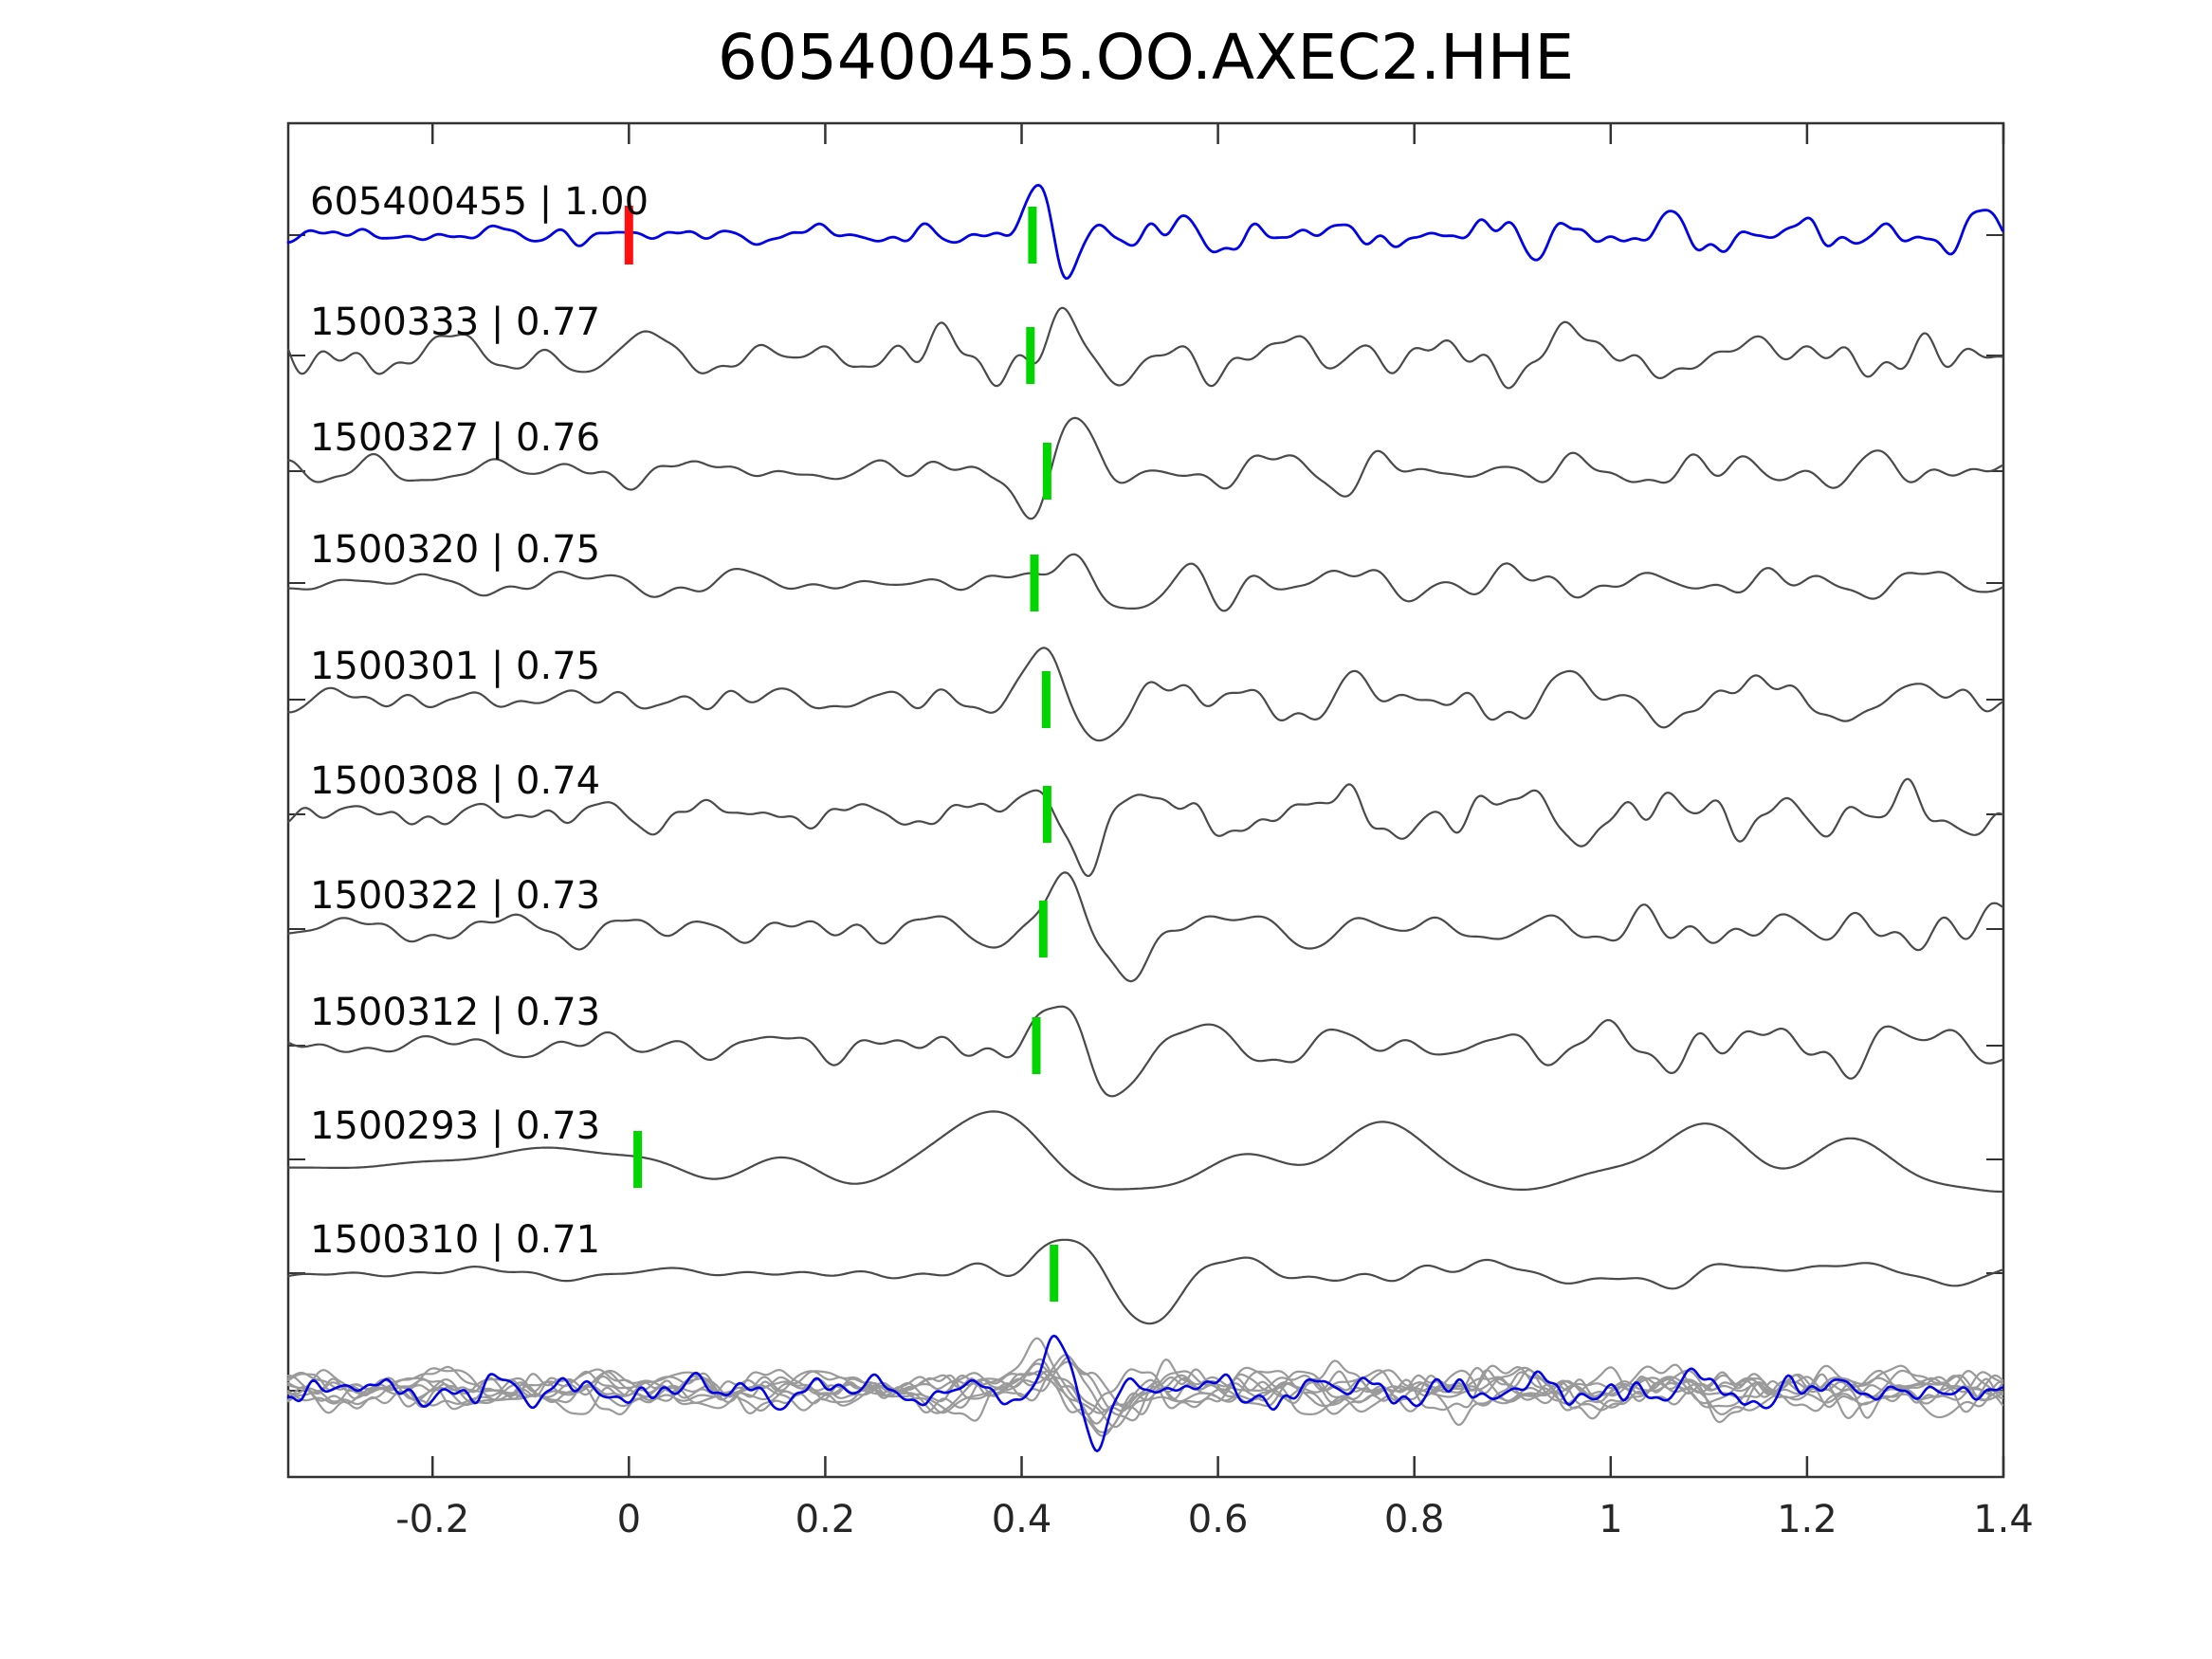  I want to click on x-tick-label: 1.4, so click(2003, 1519).